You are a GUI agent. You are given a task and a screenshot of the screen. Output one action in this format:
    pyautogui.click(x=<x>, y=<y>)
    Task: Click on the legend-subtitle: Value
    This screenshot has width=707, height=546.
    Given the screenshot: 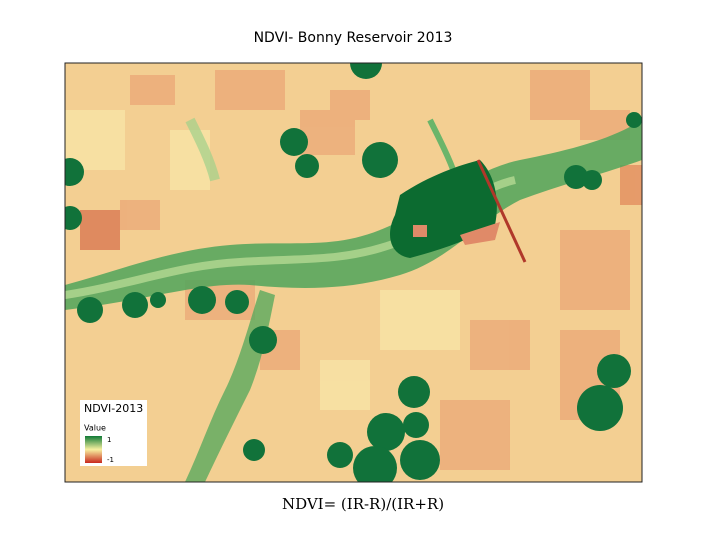 What is the action you would take?
    pyautogui.click(x=95, y=428)
    